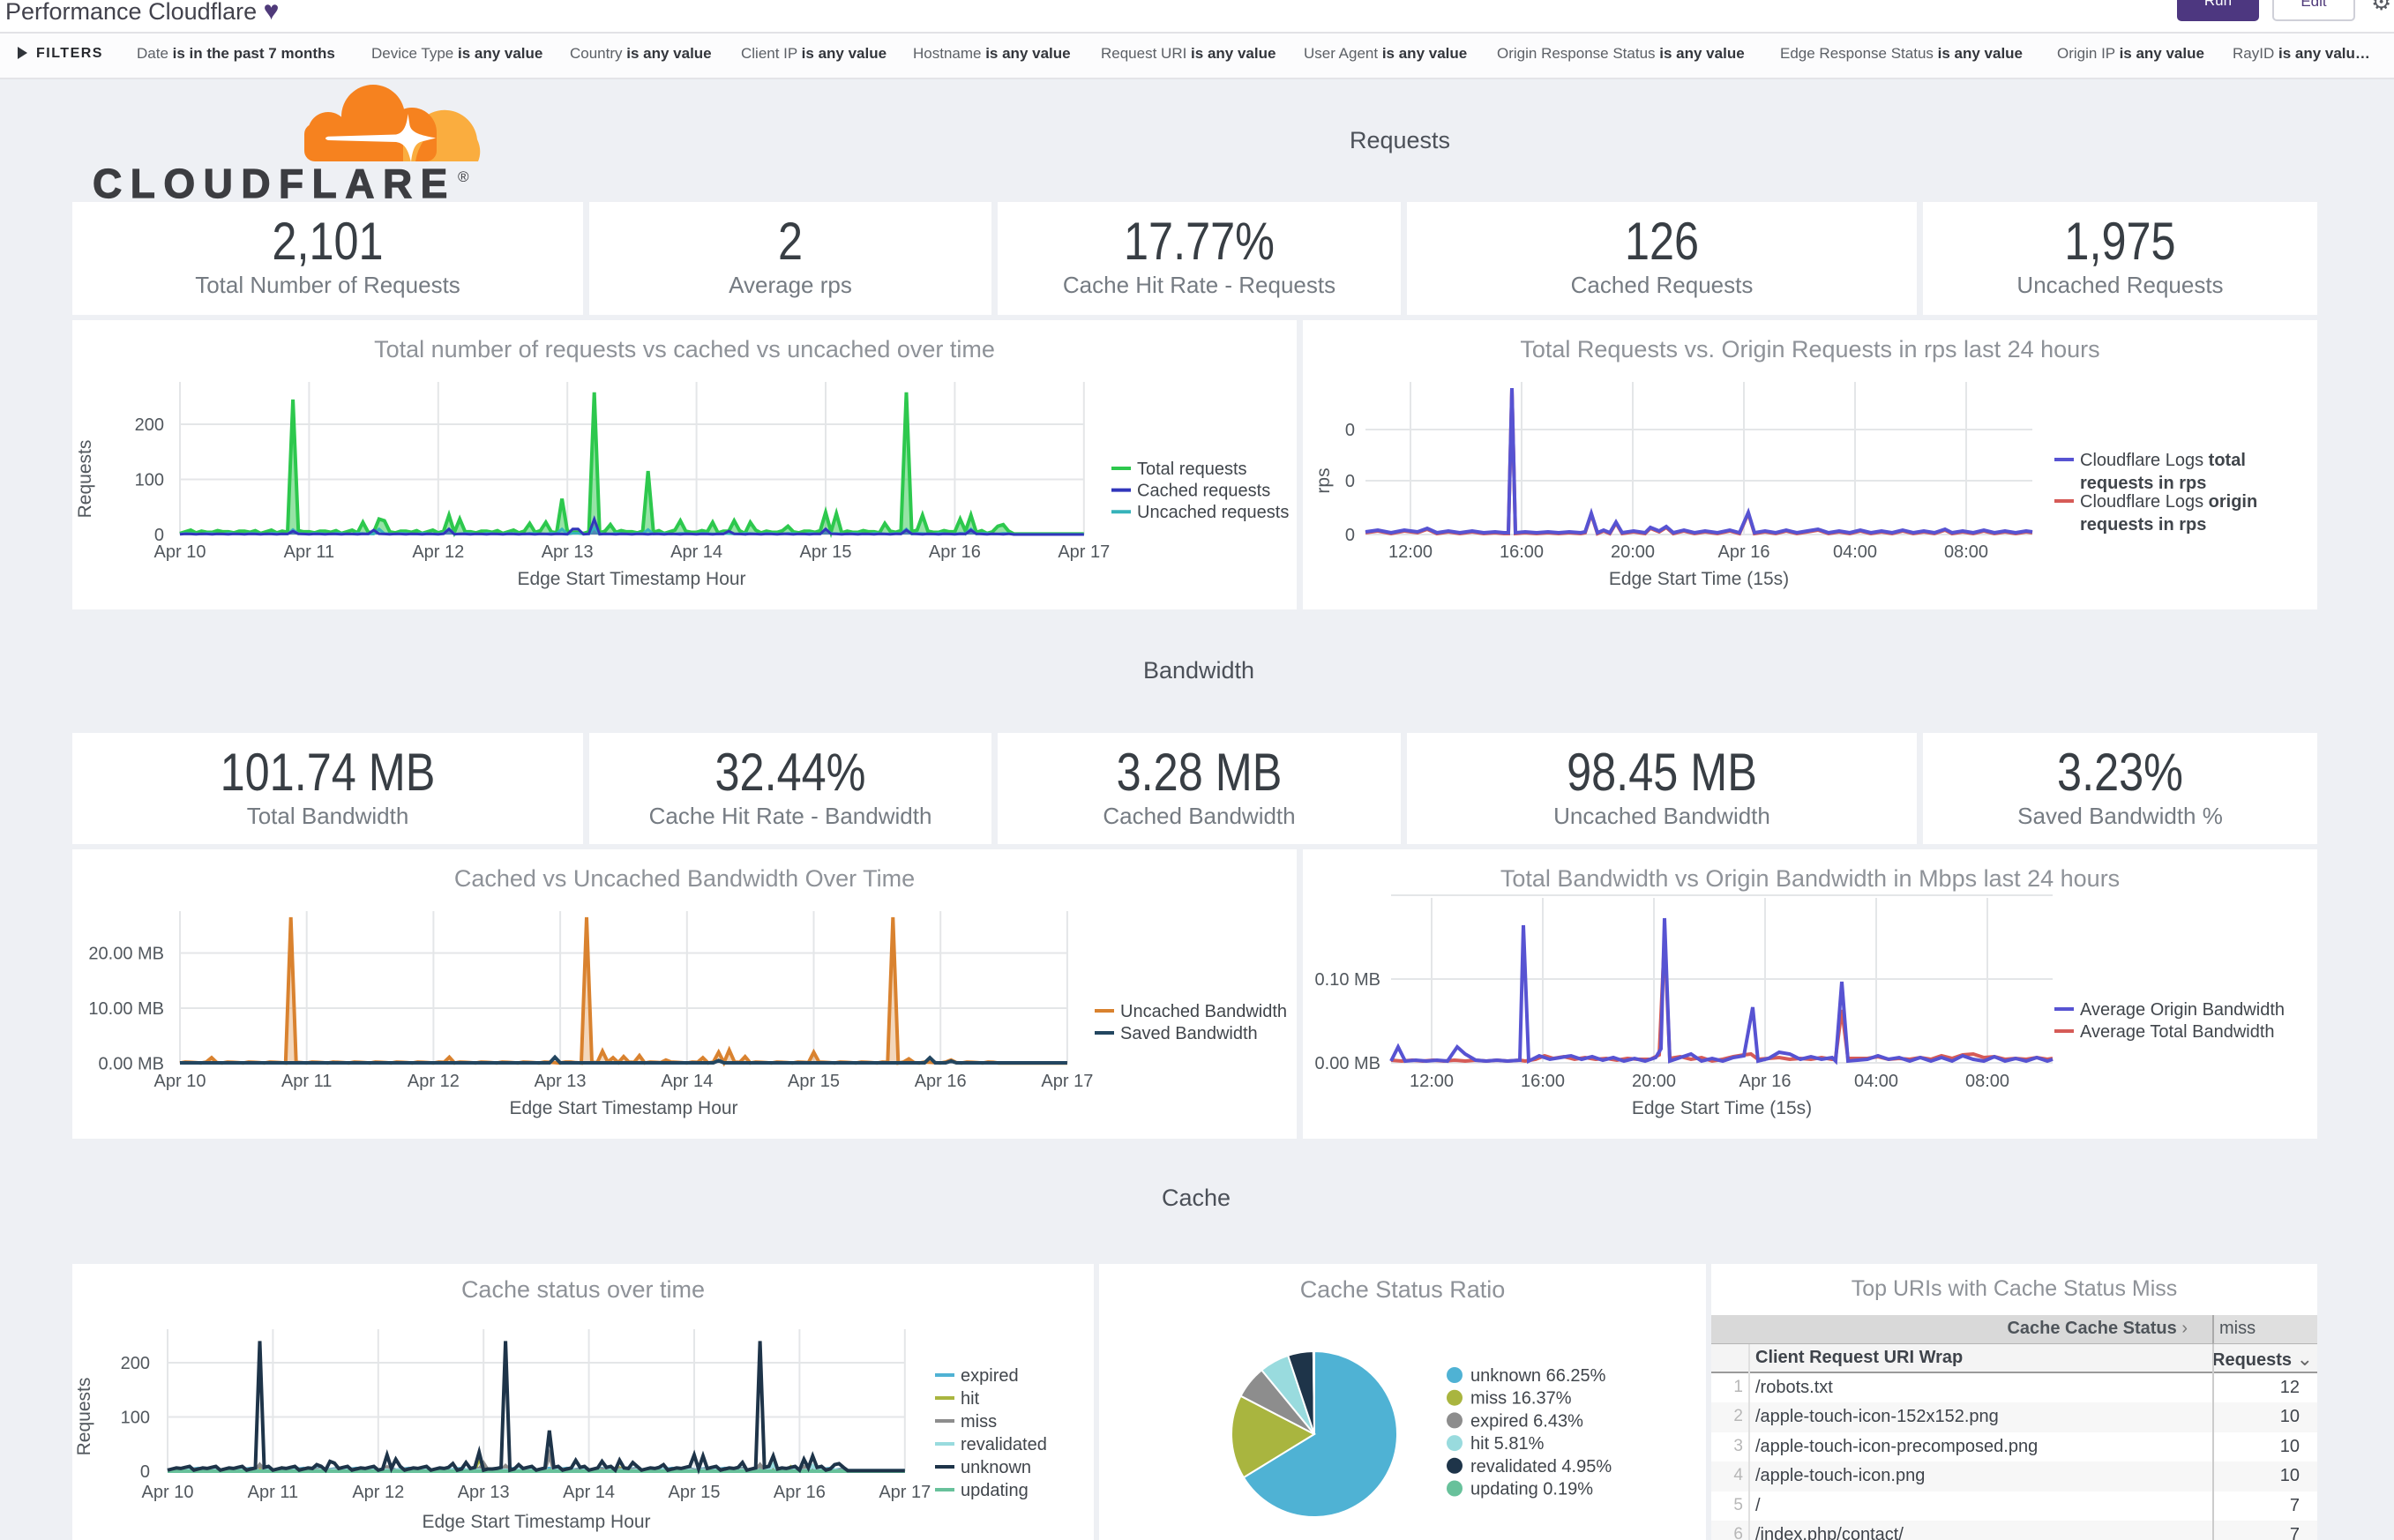 Image resolution: width=2394 pixels, height=1540 pixels. Describe the element at coordinates (126, 954) in the screenshot. I see `svg-text: 20.00 MB` at that location.